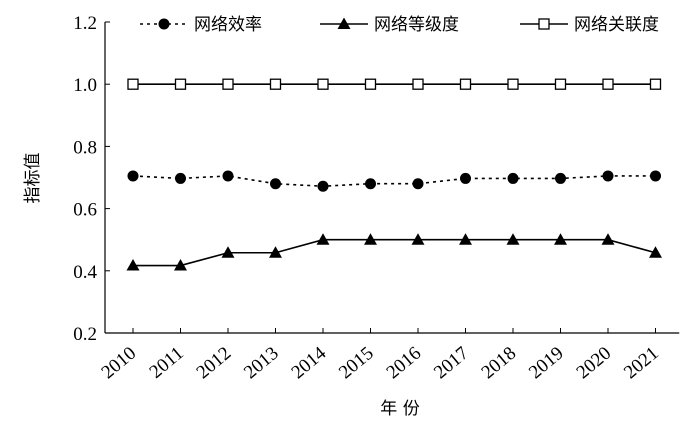 Image resolution: width=700 pixels, height=441 pixels. Describe the element at coordinates (33, 178) in the screenshot. I see `y-axis-title: 指标值` at that location.